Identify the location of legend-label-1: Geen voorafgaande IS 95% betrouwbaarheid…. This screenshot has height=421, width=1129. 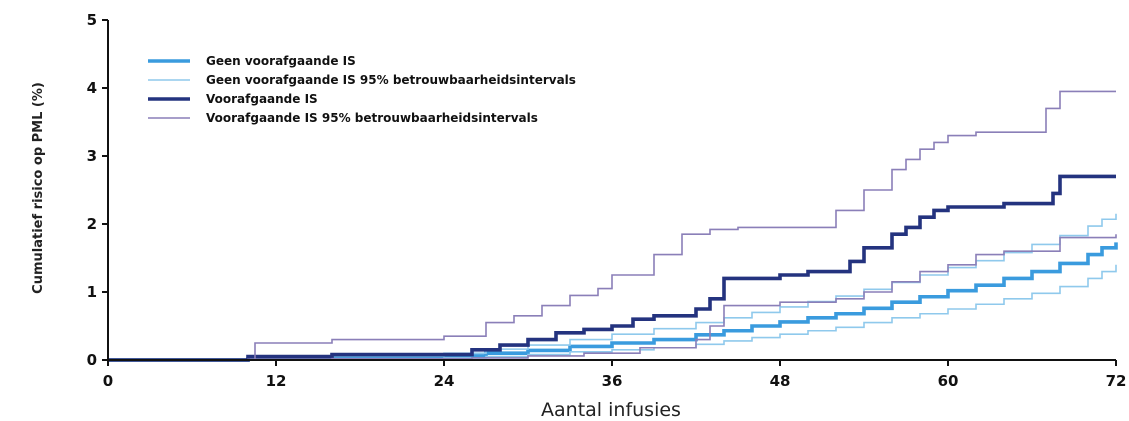
(391, 80).